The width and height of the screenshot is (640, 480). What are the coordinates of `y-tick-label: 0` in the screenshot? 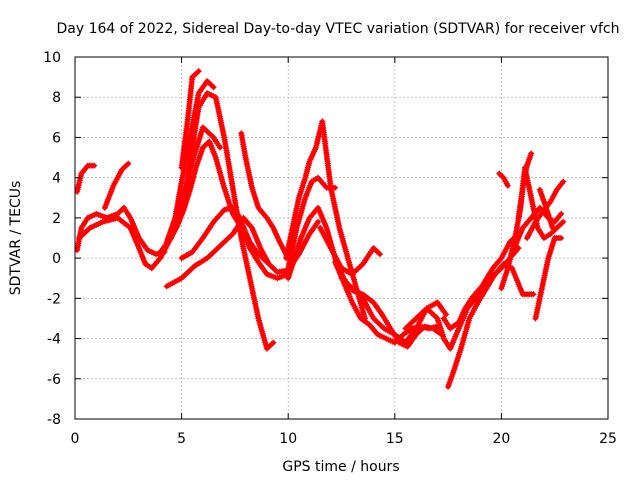 It's located at (56, 259).